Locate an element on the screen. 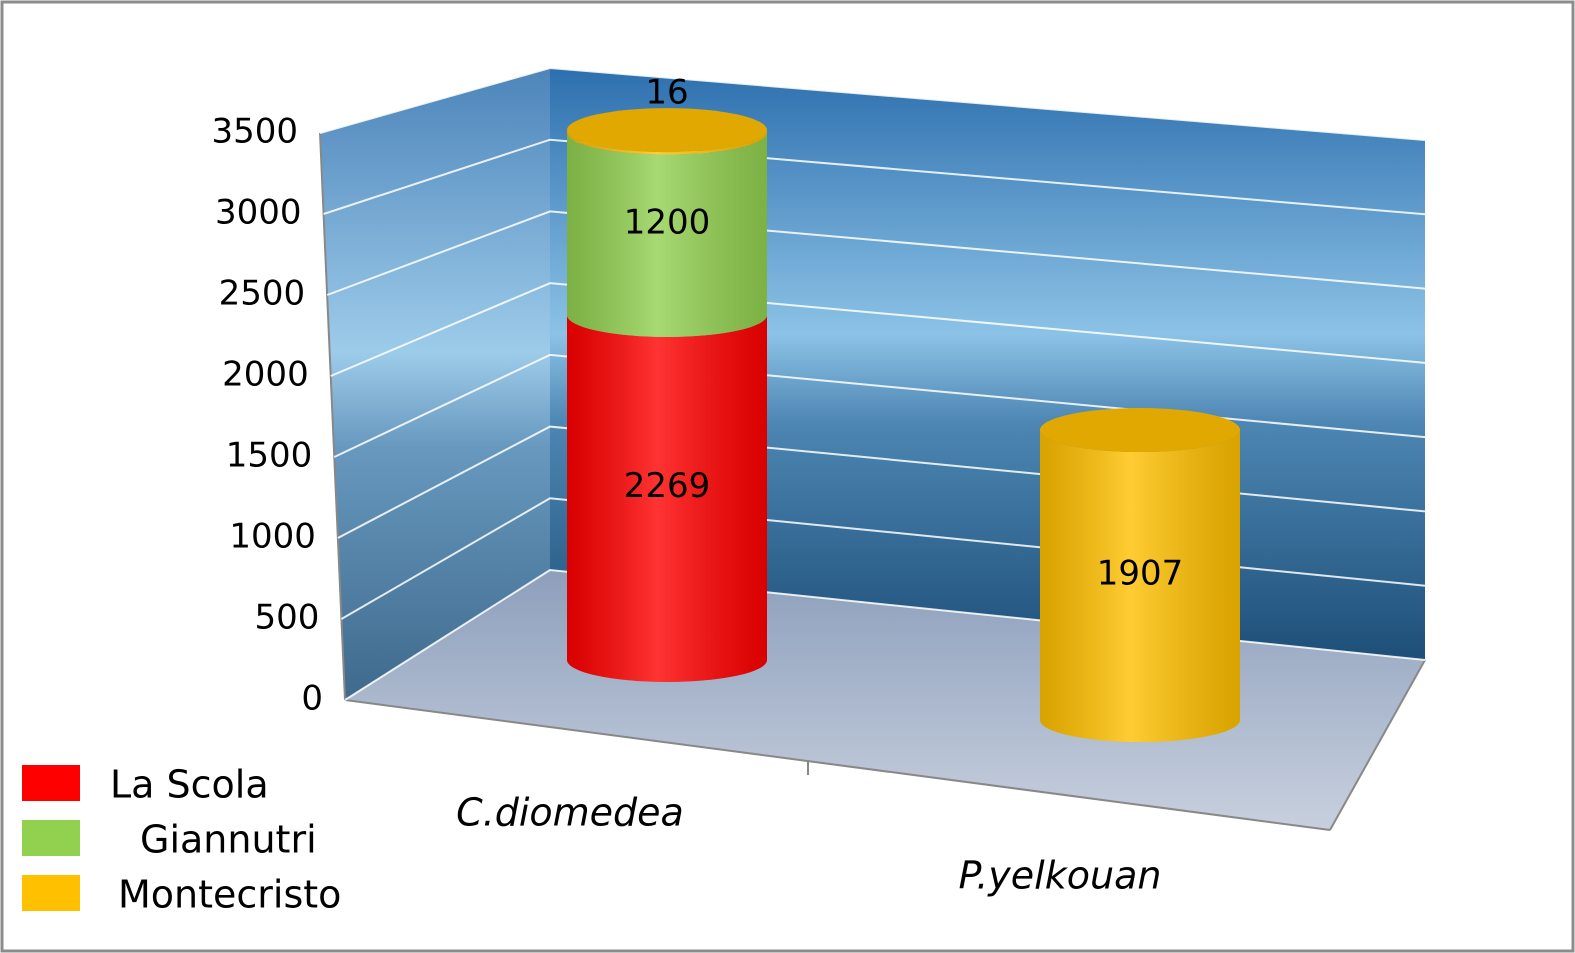 The image size is (1575, 953). legend-label: Giannutri is located at coordinates (228, 840).